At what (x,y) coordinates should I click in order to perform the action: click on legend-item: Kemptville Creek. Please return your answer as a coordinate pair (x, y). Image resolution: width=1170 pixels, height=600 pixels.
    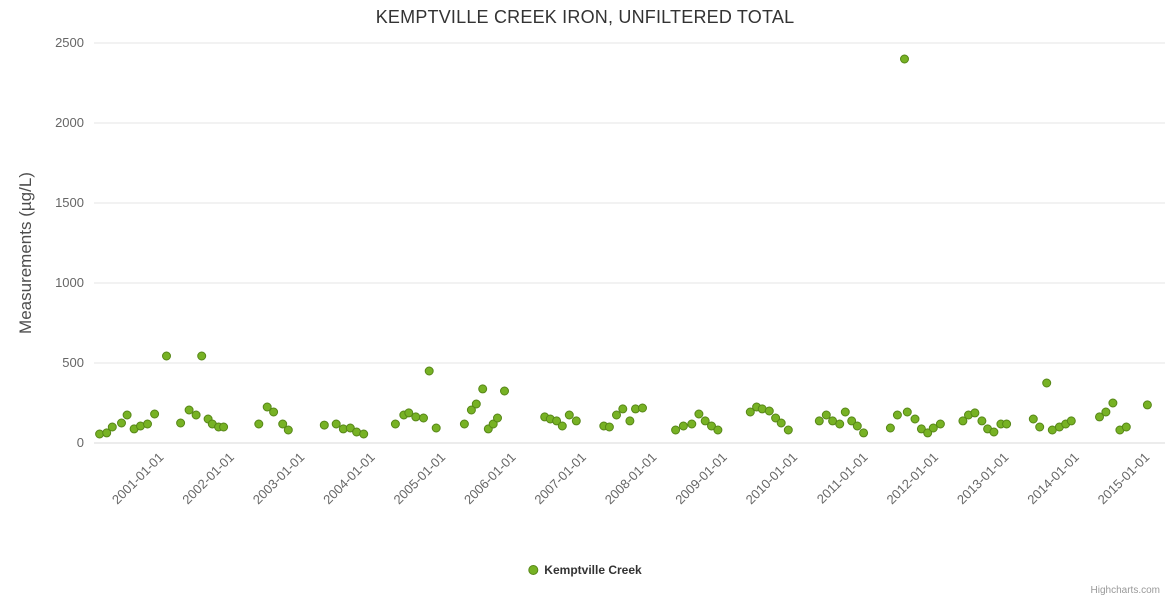
    Looking at the image, I should click on (585, 570).